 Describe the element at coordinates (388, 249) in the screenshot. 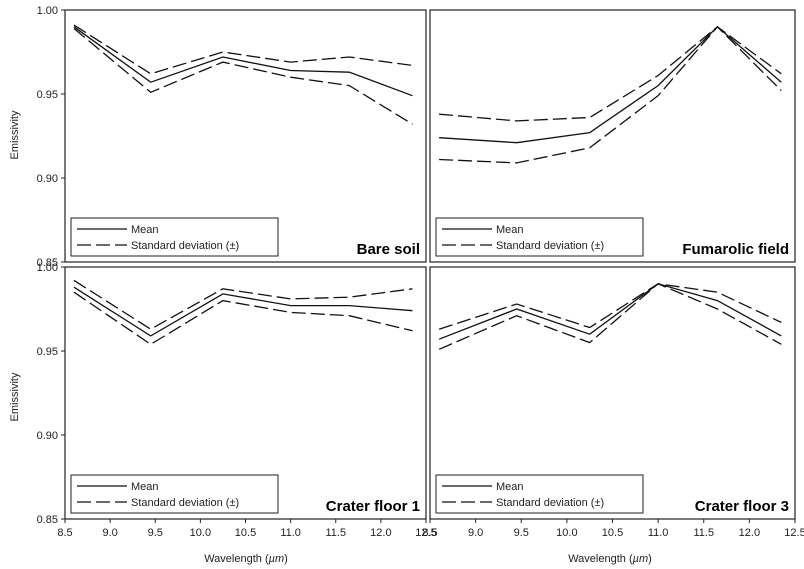

I see `panel-title: Bare soil` at that location.